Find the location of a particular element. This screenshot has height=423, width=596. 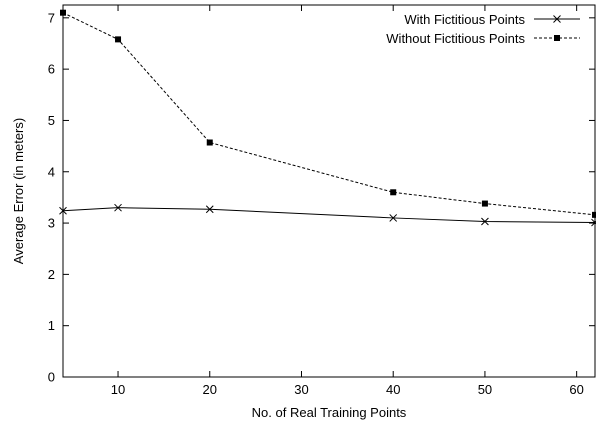

x-axis-label: No. of Real Training Points is located at coordinates (329, 412).